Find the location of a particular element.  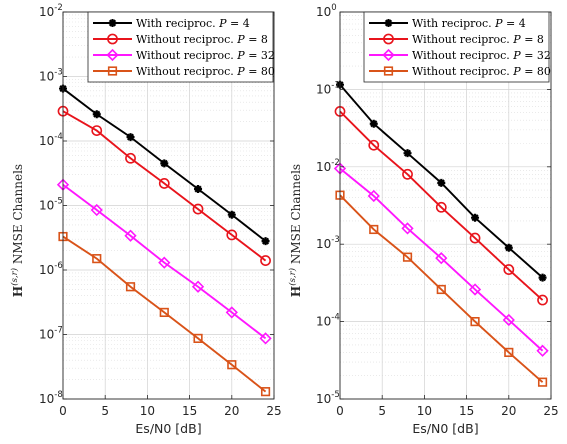

y-tick-label: 10⁻⁴ is located at coordinates (51, 140).